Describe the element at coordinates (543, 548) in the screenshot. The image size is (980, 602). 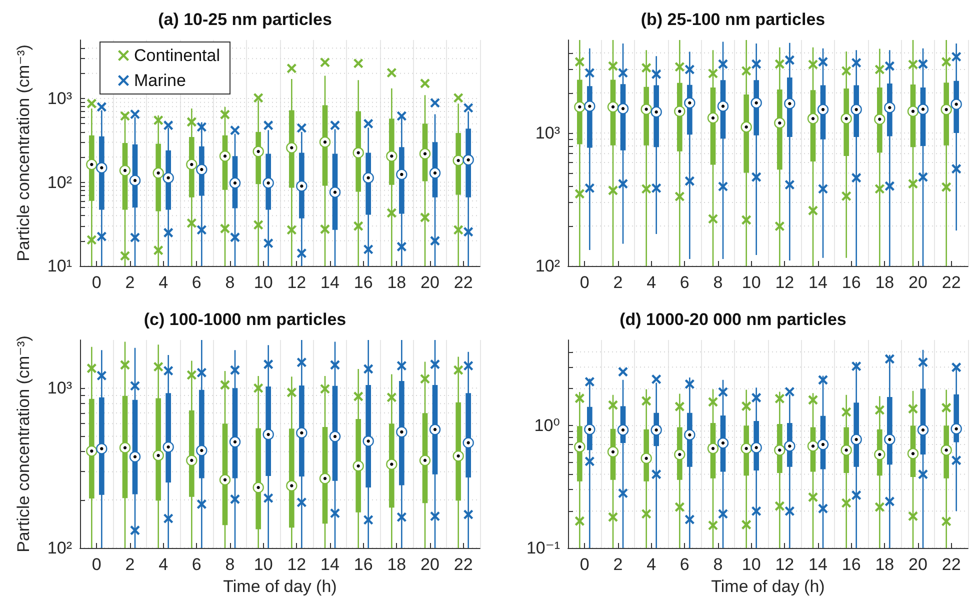
I see `y-tick-label: 10⁻¹` at that location.